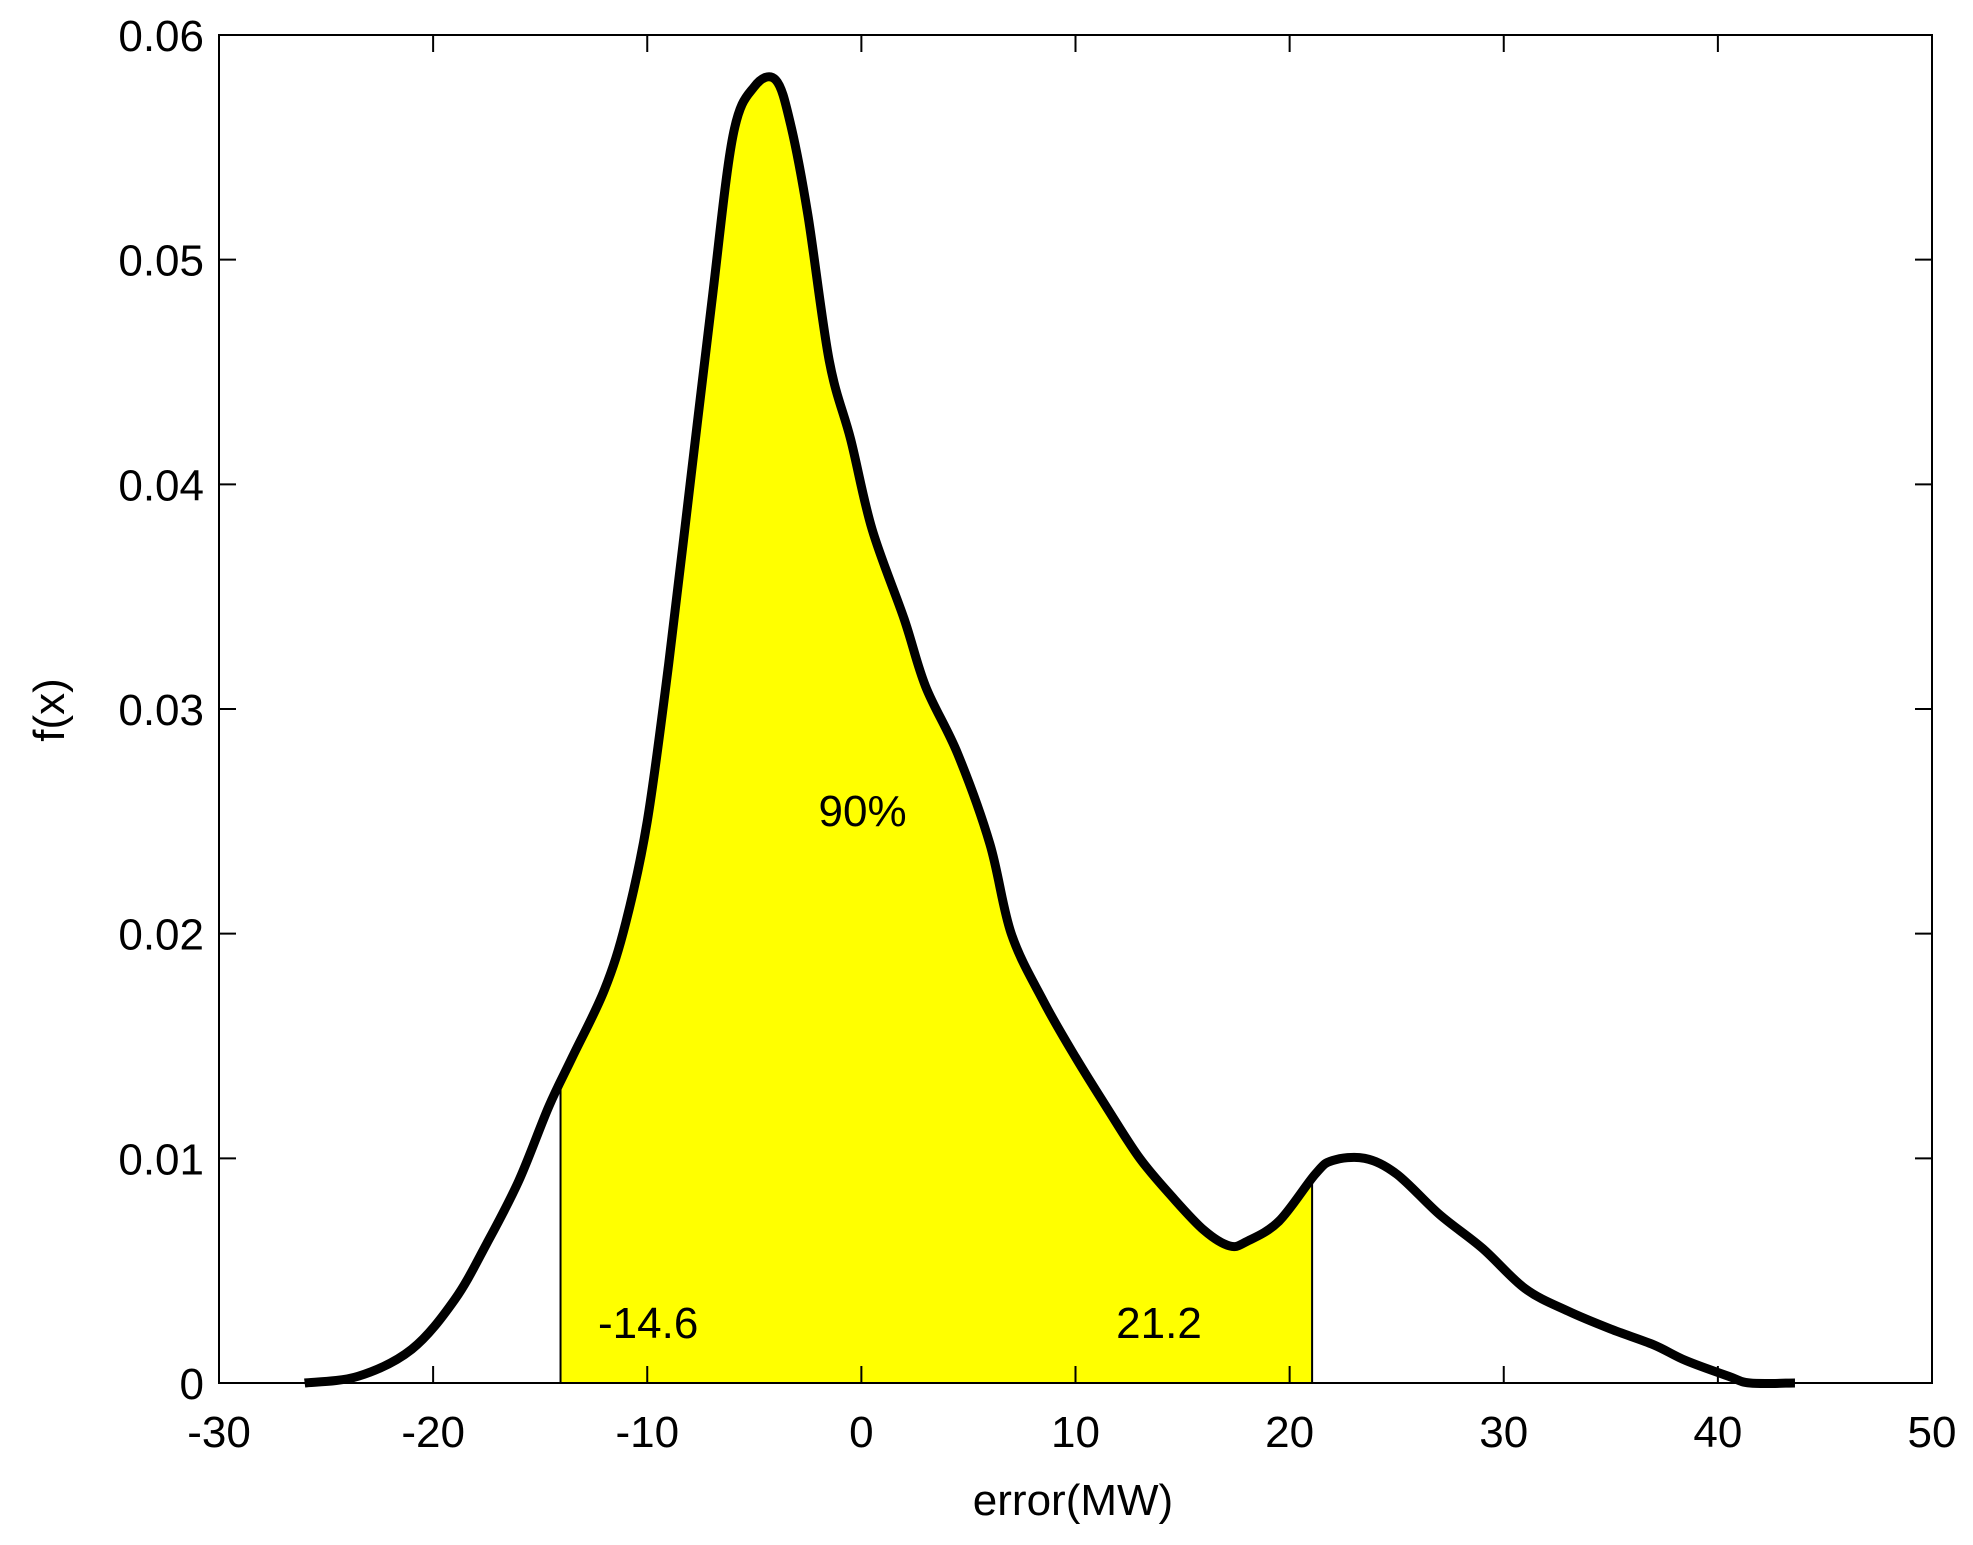 The image size is (1973, 1545). I want to click on x-tick-label: 0, so click(861, 1432).